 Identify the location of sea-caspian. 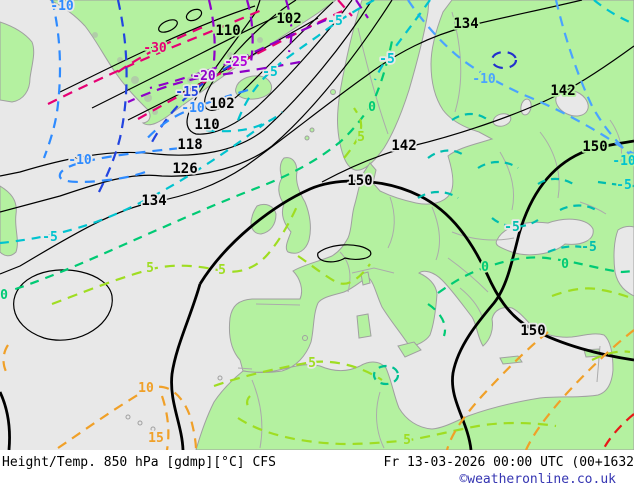
(623, 261).